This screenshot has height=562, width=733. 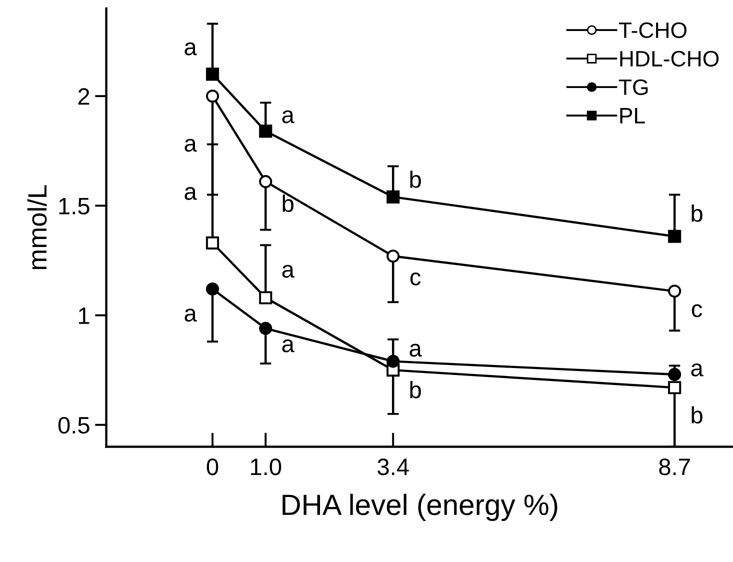 I want to click on y-tick-label: 2, so click(x=84, y=96).